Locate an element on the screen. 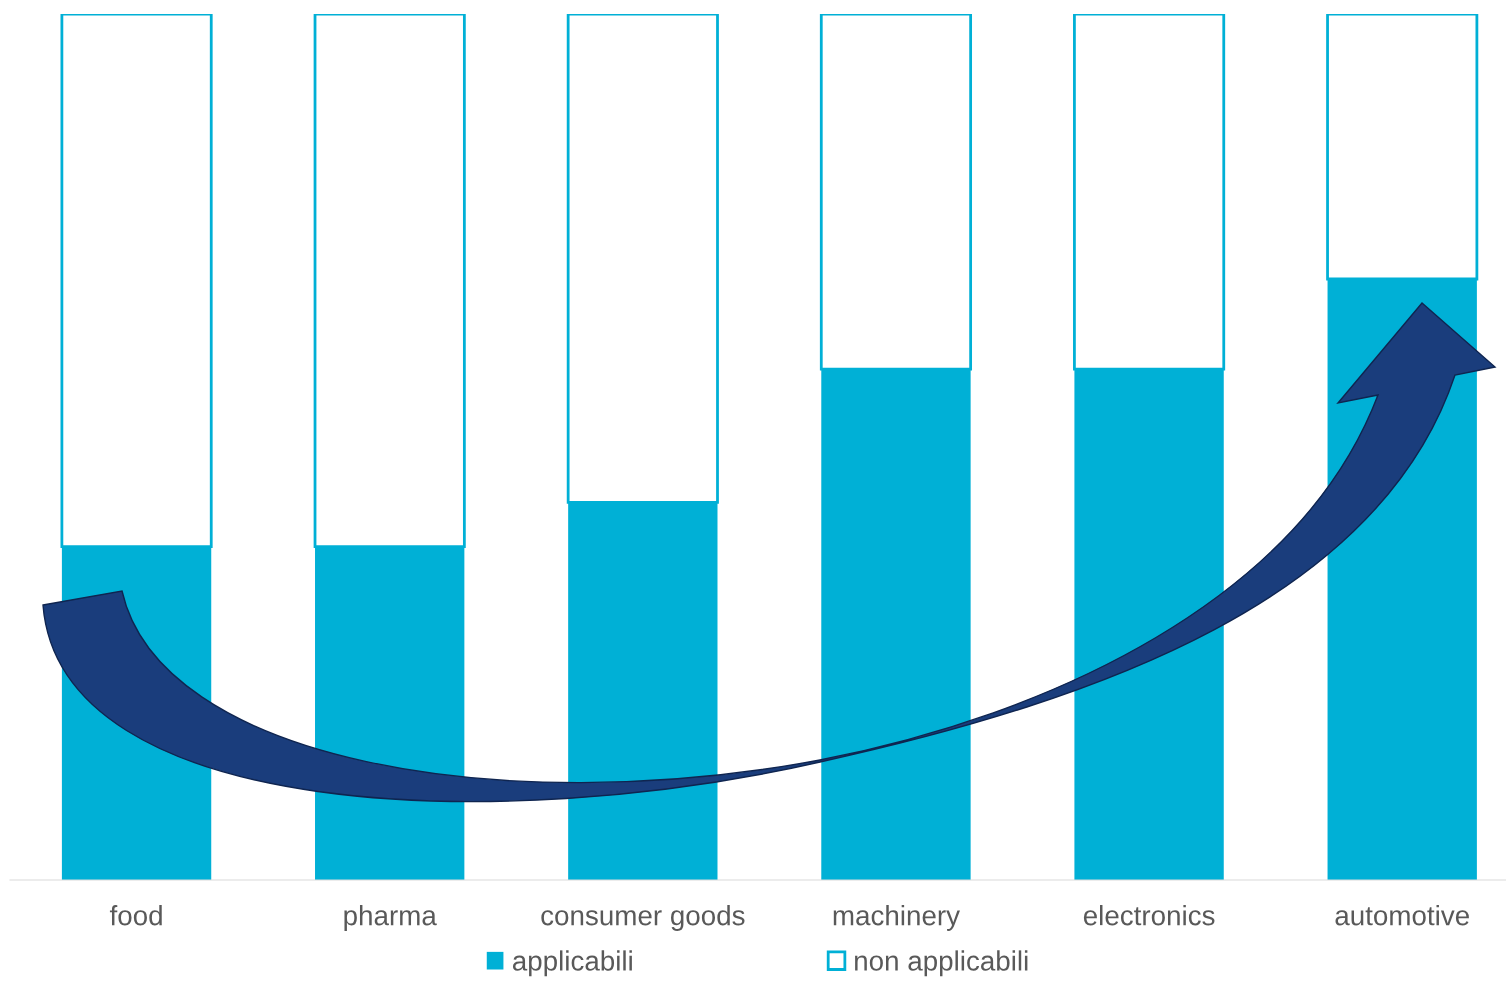  legend-label: applicabili is located at coordinates (572, 963).